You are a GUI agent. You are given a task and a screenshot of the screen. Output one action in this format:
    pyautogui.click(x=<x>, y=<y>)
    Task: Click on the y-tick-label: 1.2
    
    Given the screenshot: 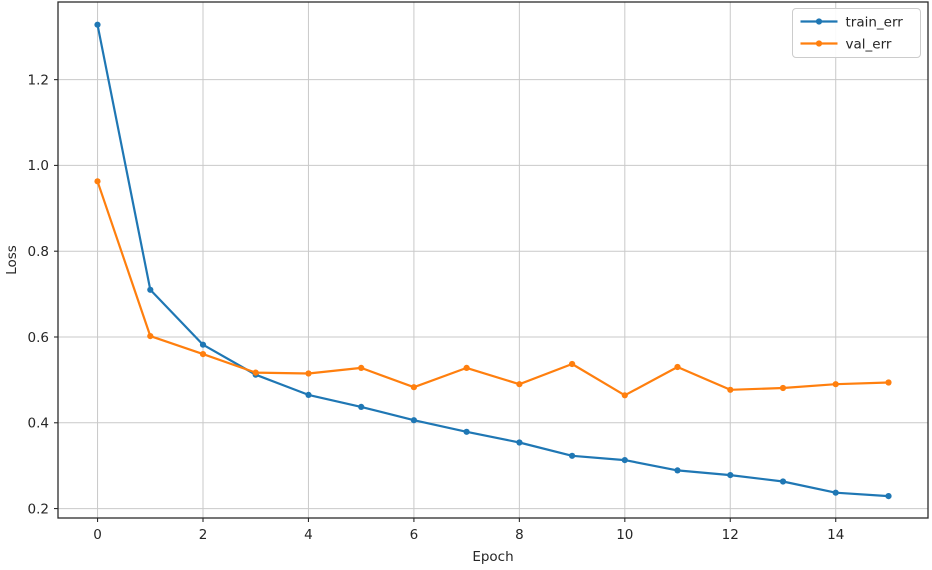 What is the action you would take?
    pyautogui.click(x=38, y=80)
    